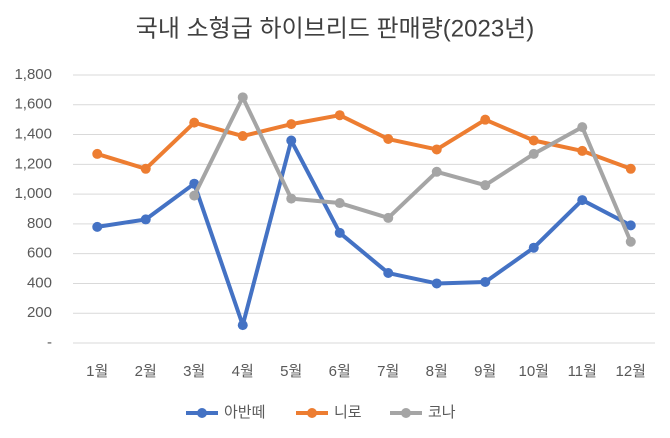 The height and width of the screenshot is (438, 670). What do you see at coordinates (39, 253) in the screenshot?
I see `y-tick-label: 600` at bounding box center [39, 253].